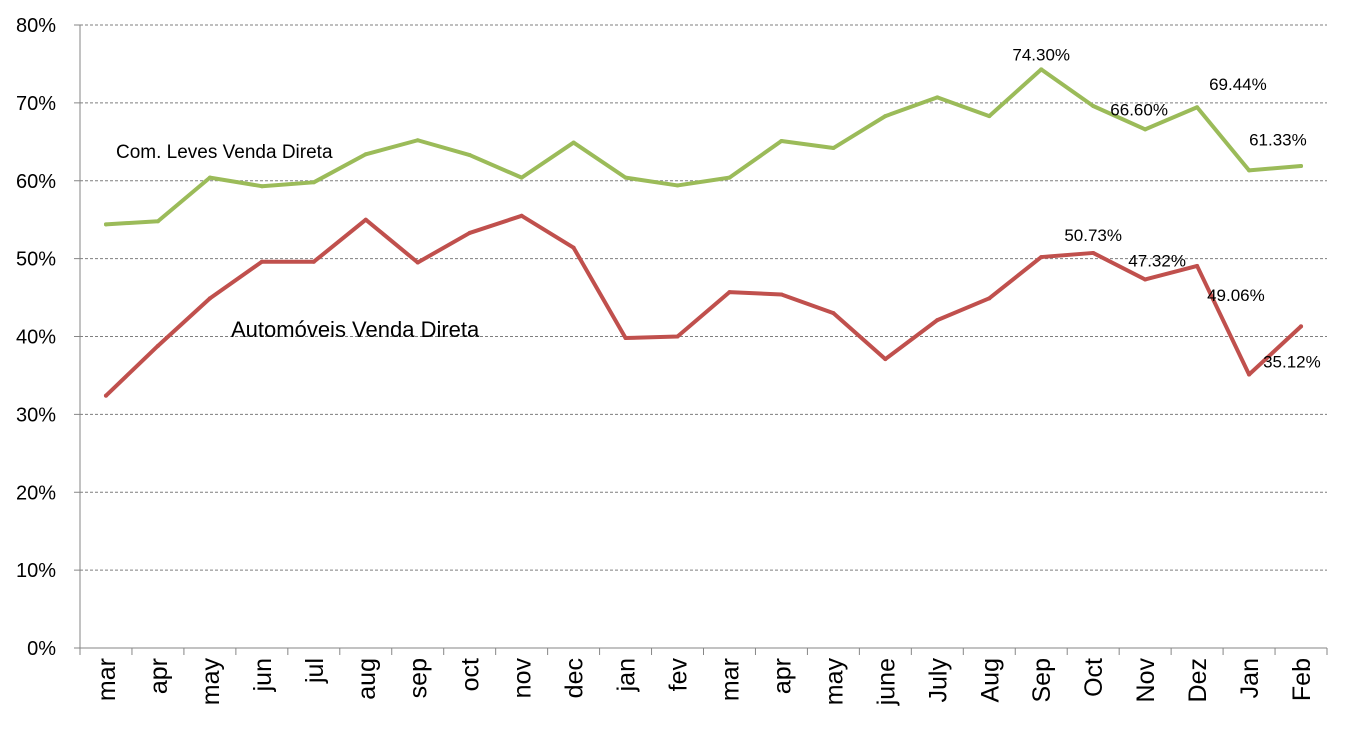  I want to click on y-tick-label: 0%, so click(41, 649).